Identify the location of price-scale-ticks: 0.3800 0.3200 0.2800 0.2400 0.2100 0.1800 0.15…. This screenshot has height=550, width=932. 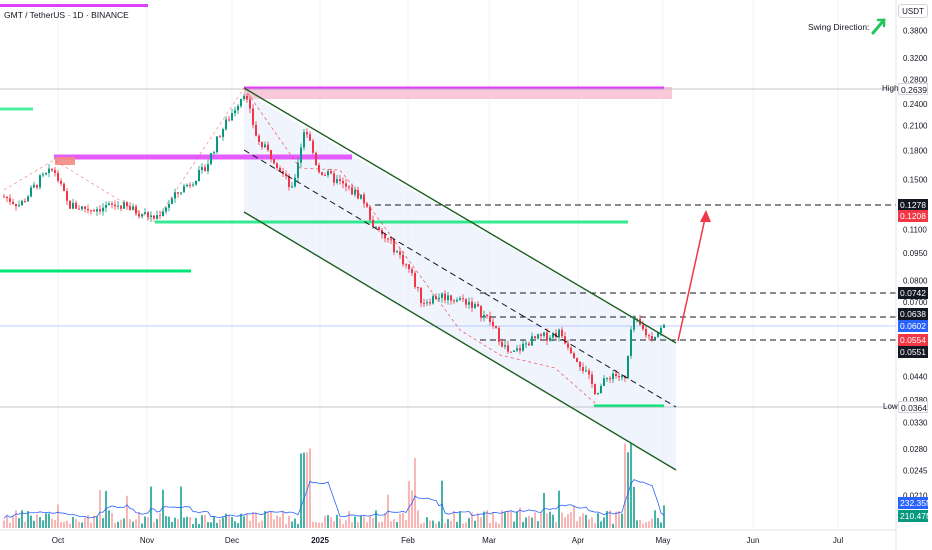
(915, 263).